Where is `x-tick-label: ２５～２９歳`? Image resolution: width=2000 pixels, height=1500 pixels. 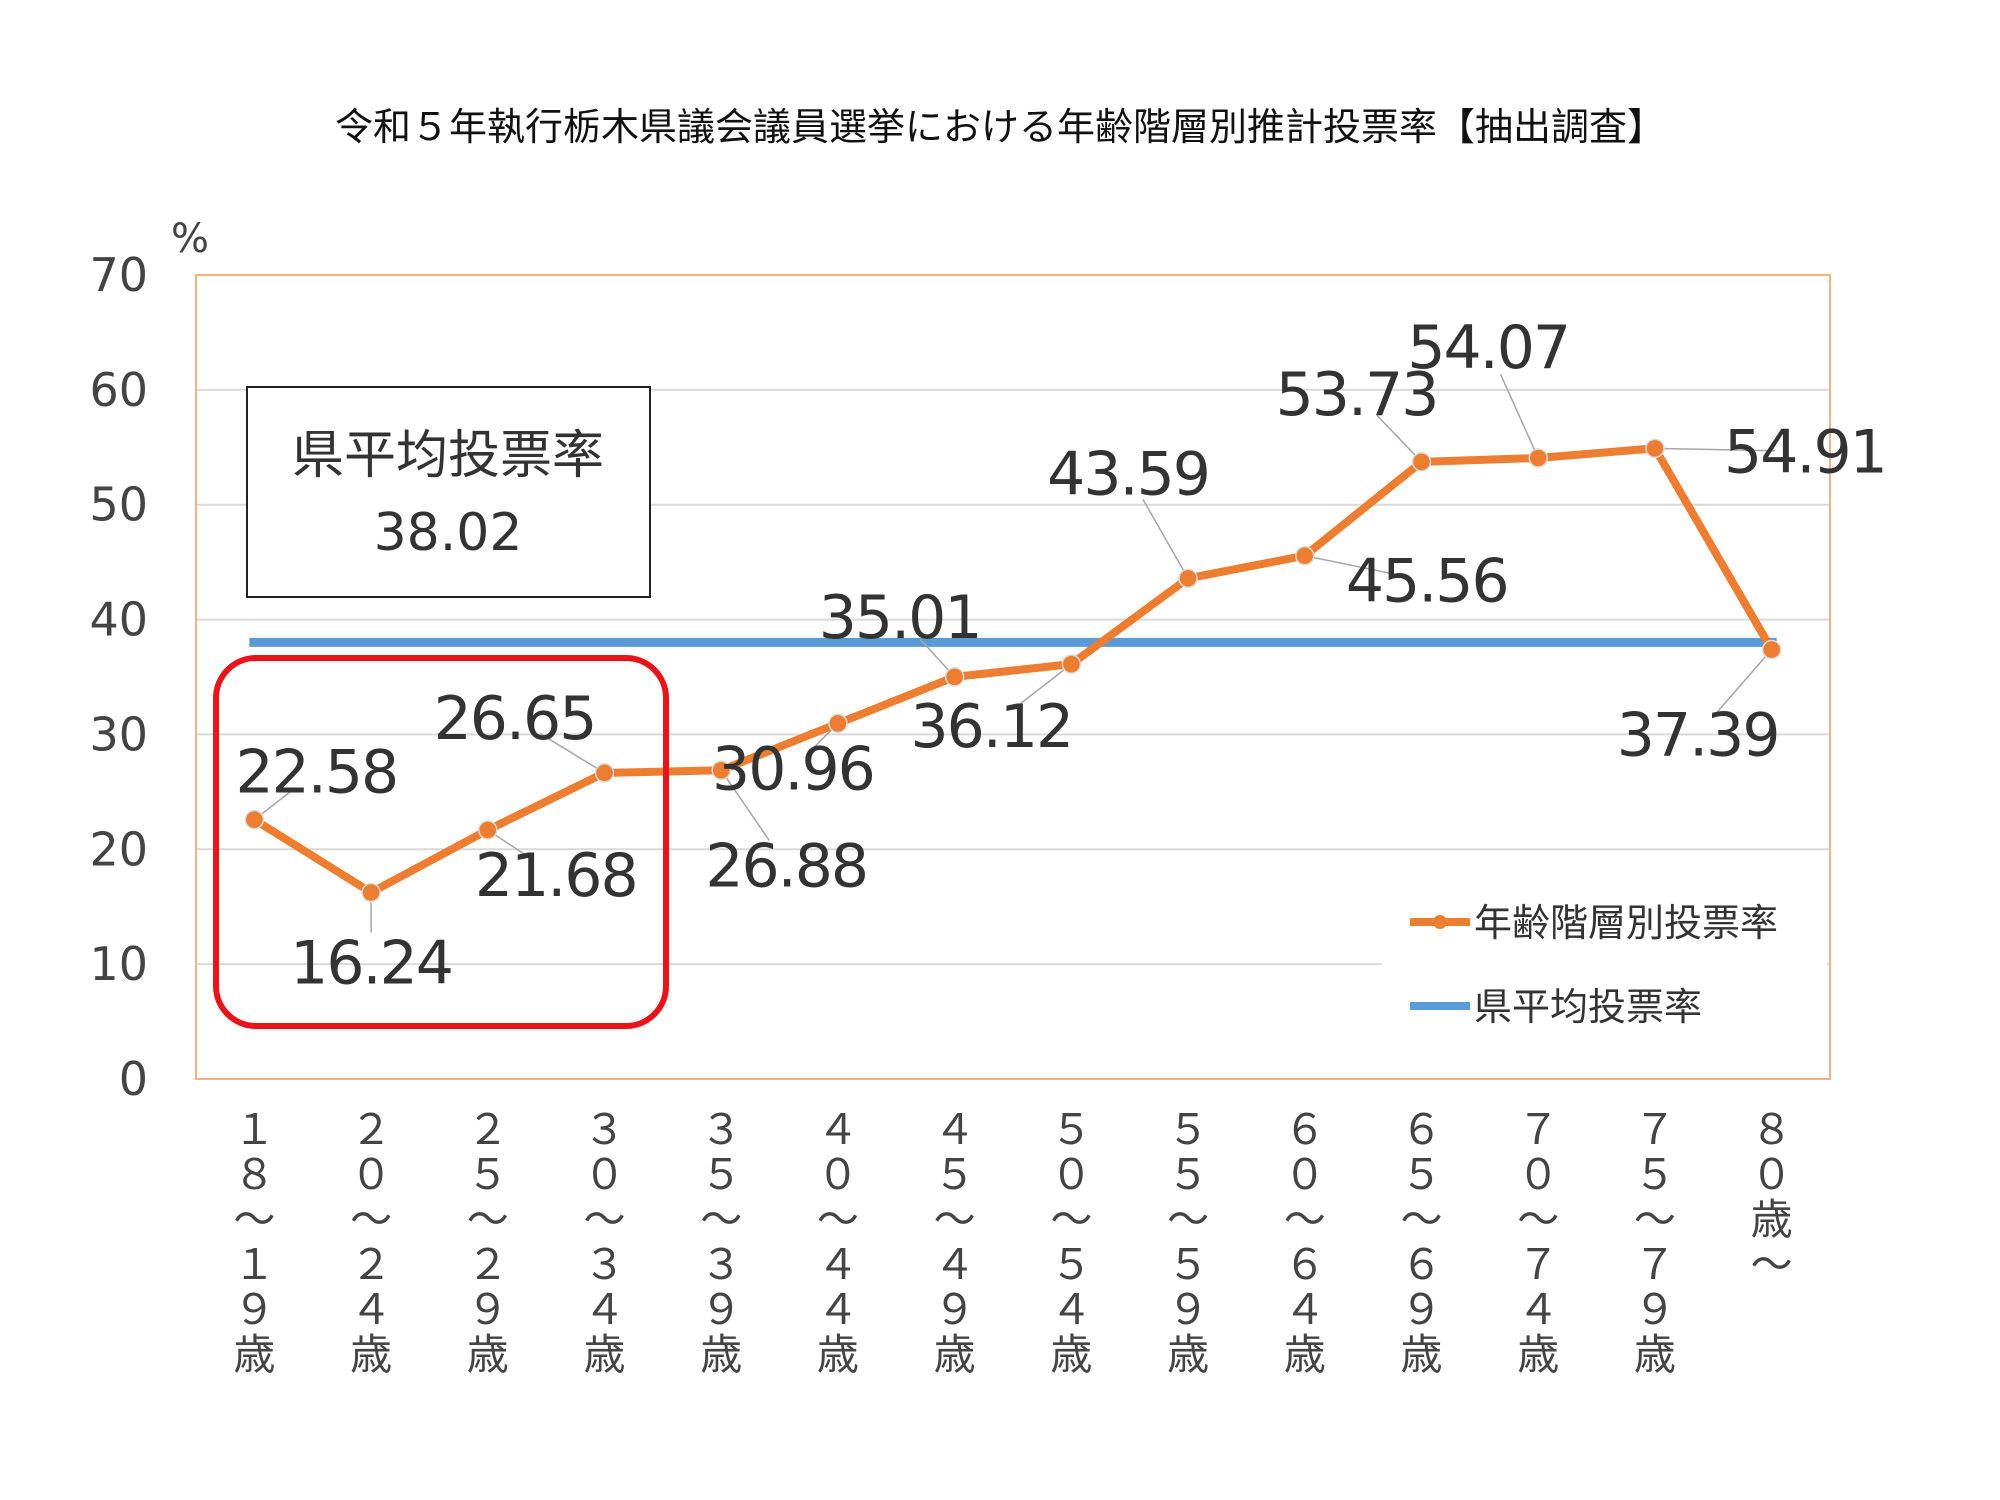
x-tick-label: ２５～２９歳 is located at coordinates (488, 1242).